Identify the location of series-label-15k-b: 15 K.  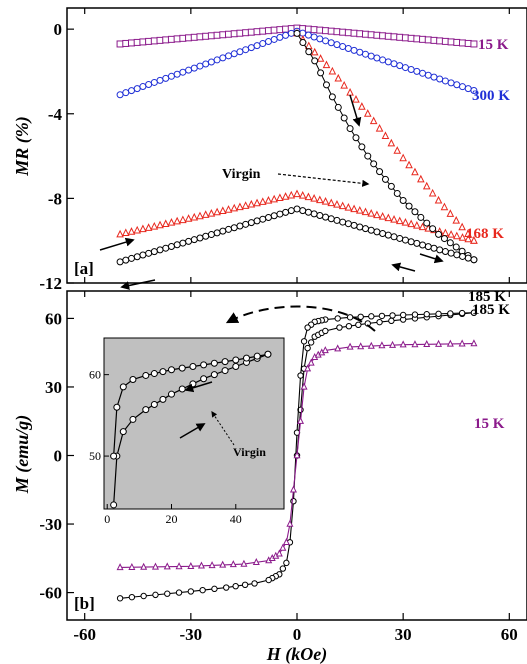
(489, 424).